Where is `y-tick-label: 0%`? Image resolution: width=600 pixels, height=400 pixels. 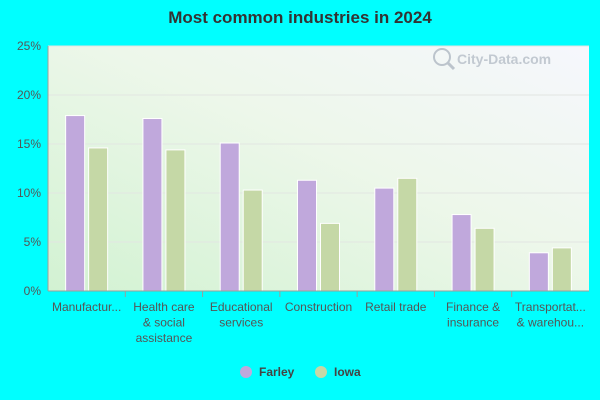
y-tick-label: 0% is located at coordinates (33, 291).